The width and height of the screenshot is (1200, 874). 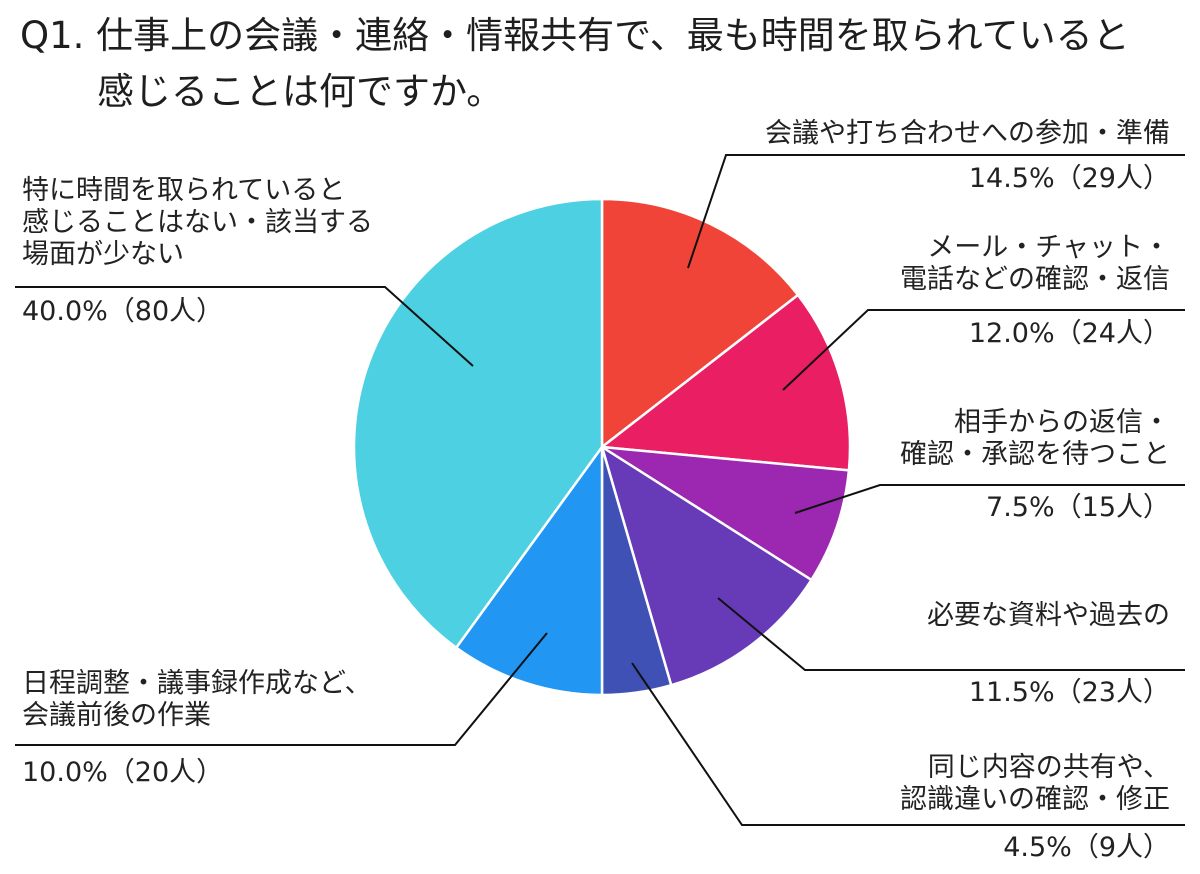 I want to click on slice-label-scheduling: 日程調整・議事録作成など、 会議前後の作業, so click(x=197, y=700).